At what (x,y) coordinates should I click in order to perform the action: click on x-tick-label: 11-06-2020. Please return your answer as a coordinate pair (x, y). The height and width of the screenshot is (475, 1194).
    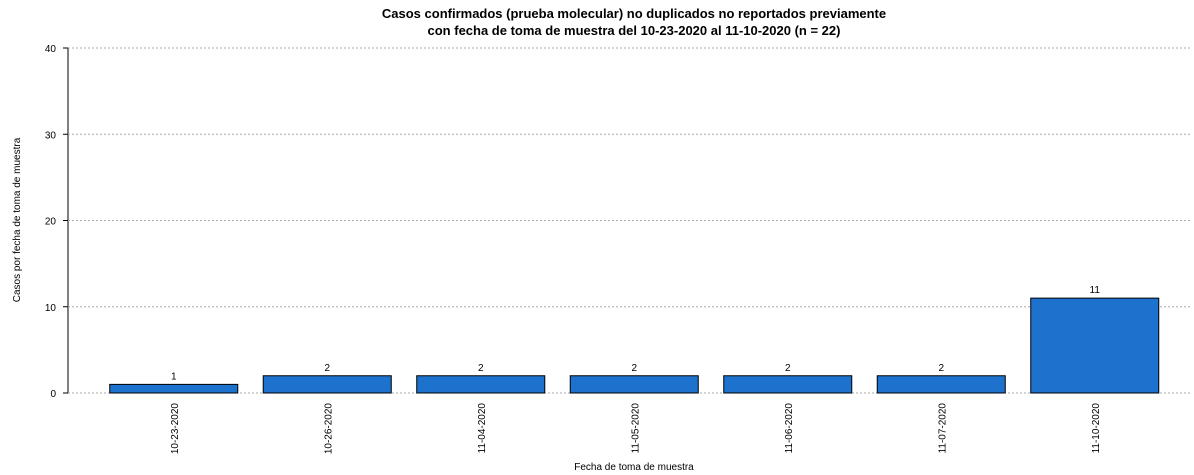
    Looking at the image, I should click on (789, 428).